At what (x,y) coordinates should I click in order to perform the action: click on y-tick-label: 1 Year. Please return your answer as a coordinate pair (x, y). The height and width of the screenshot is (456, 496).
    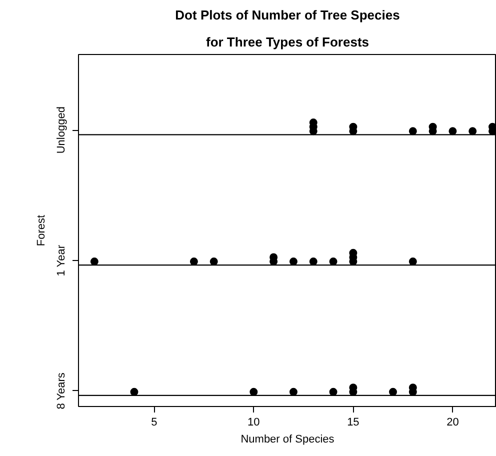
    Looking at the image, I should click on (62, 260).